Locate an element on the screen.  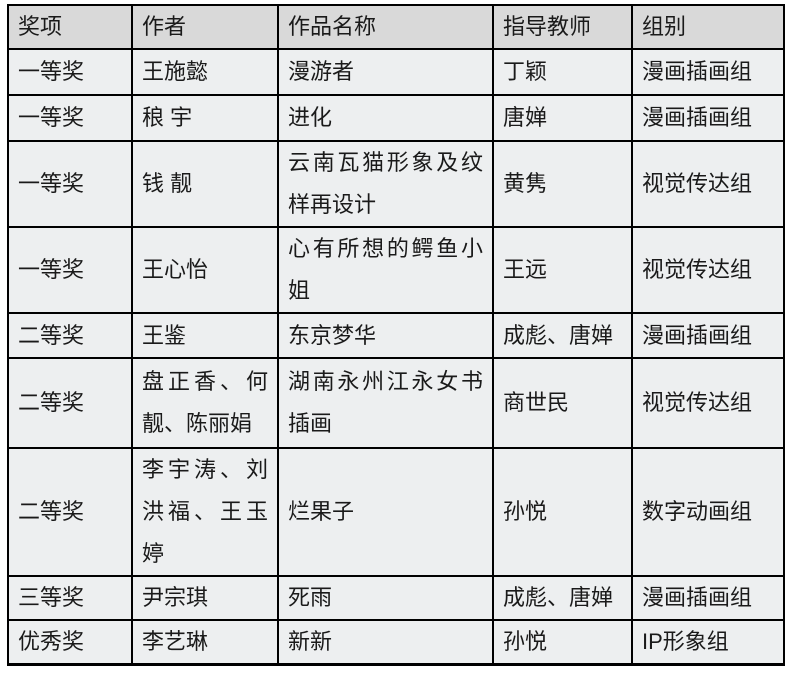
cell-teacher: 唐婵 is located at coordinates (562, 118).